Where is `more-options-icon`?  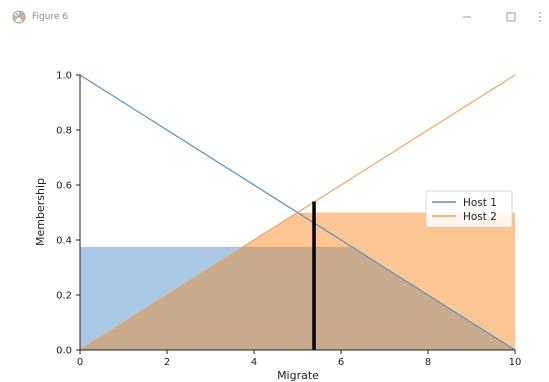
more-options-icon is located at coordinates (540, 17).